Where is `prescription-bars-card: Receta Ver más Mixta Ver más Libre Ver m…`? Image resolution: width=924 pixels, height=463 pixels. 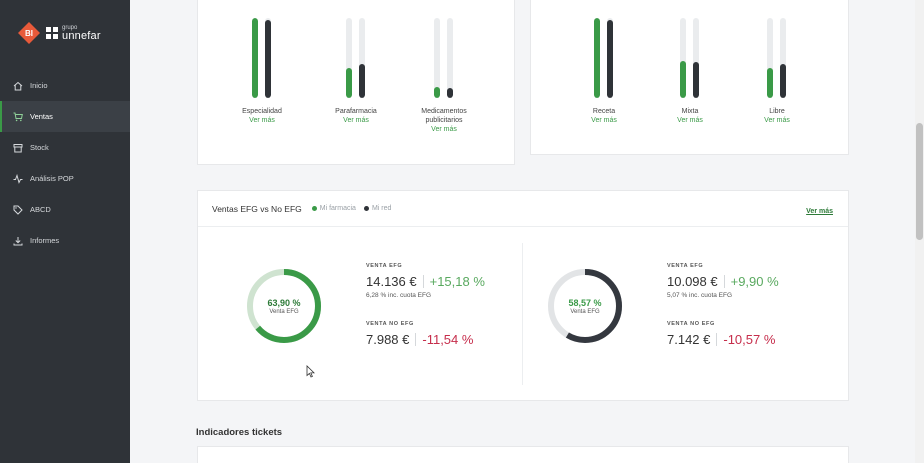 prescription-bars-card: Receta Ver más Mixta Ver más Libre Ver m… is located at coordinates (689, 77).